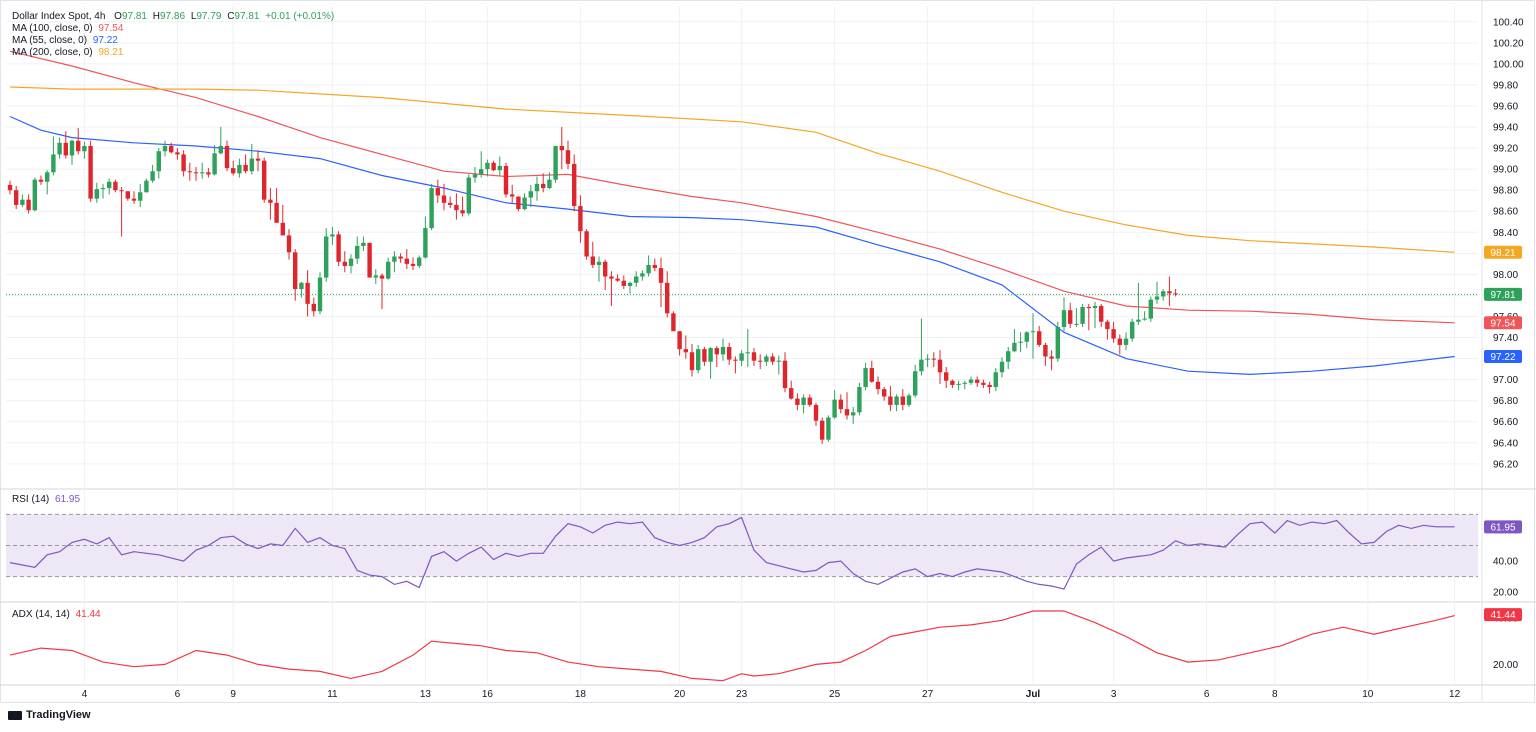  I want to click on ma55-badge: 97.22, so click(1502, 357).